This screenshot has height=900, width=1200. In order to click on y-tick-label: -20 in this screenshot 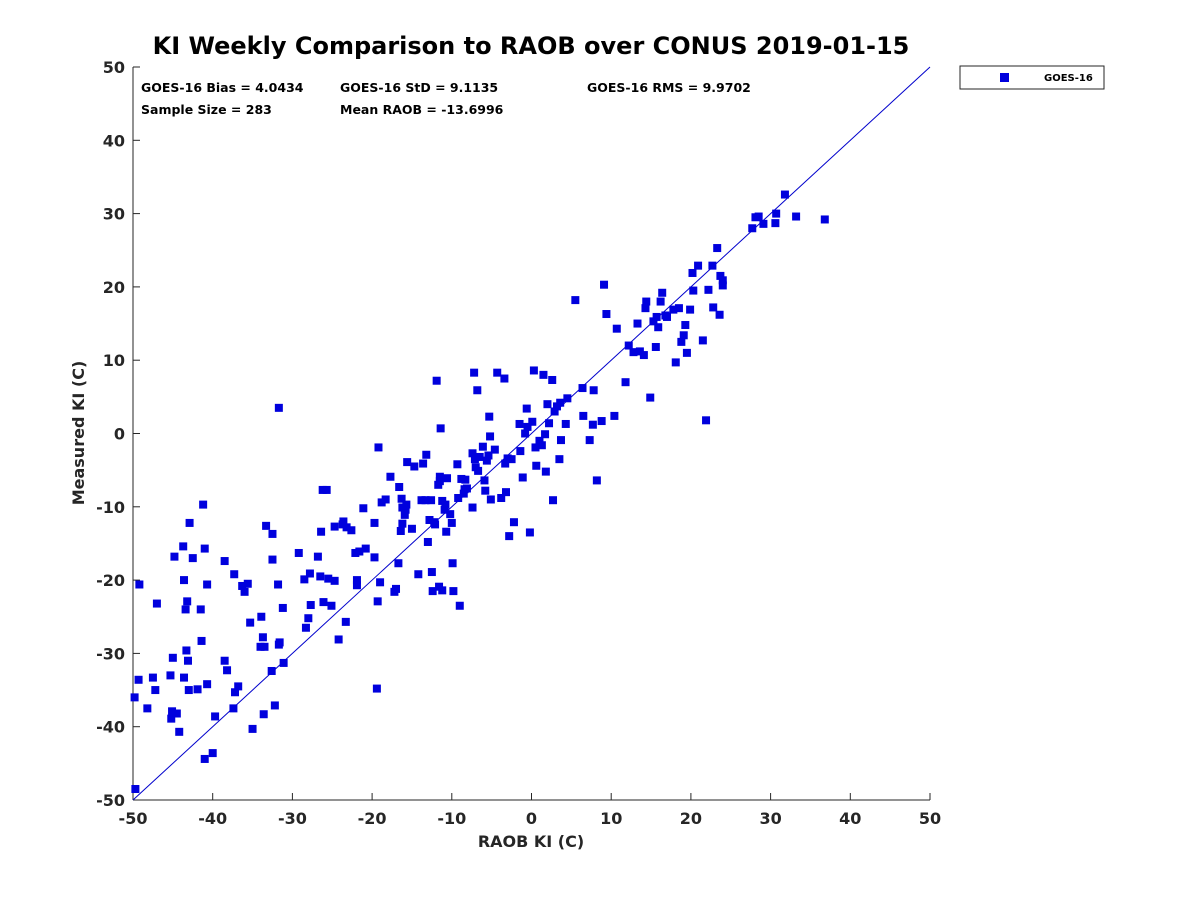, I will do `click(110, 580)`.